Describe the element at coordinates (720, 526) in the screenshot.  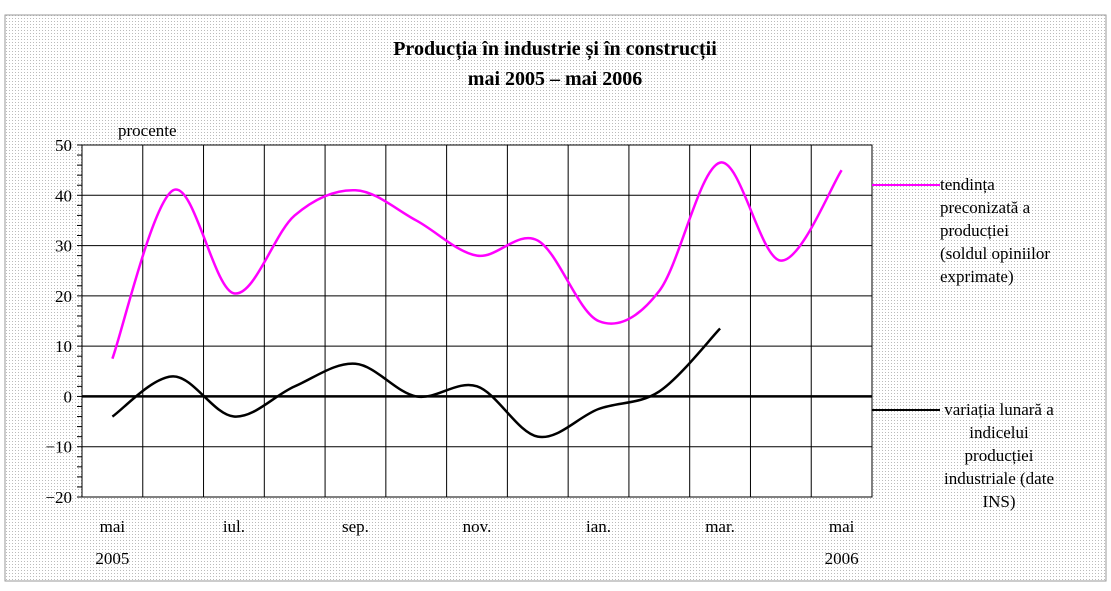
I see `x-tick-label: mar.` at that location.